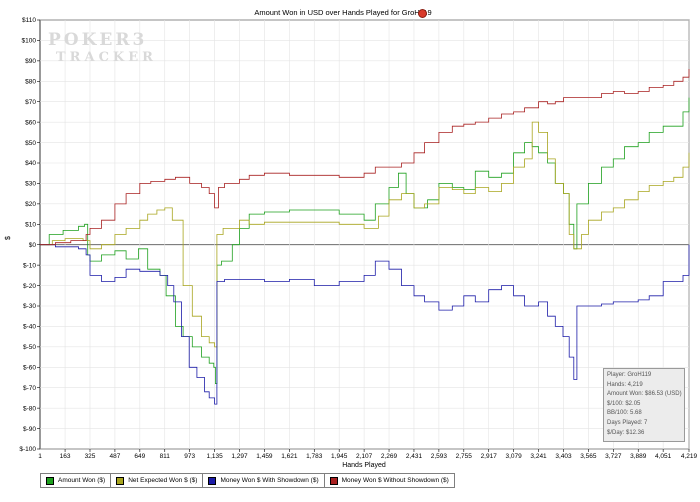 The height and width of the screenshot is (502, 700). I want to click on y-tick-label: $-30, so click(29, 306).